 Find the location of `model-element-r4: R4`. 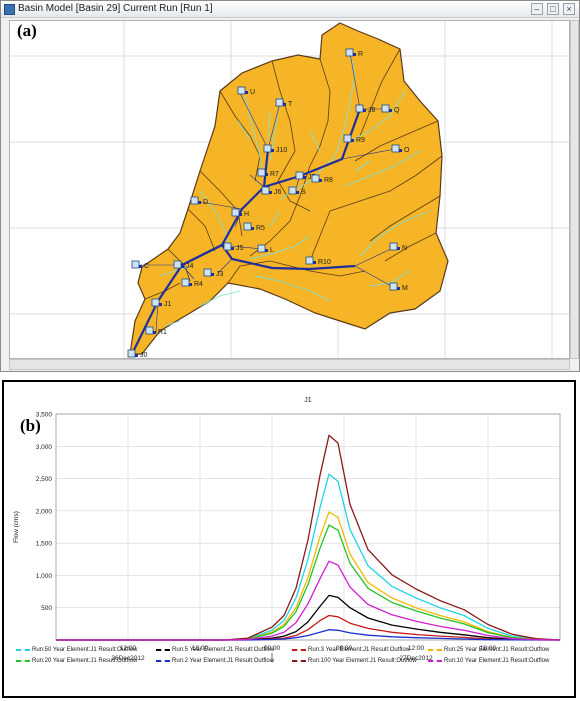

model-element-r4: R4 is located at coordinates (192, 283).